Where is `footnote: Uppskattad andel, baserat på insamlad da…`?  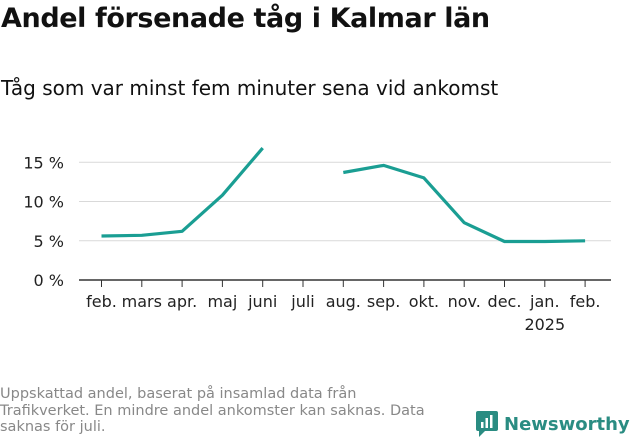 footnote: Uppskattad andel, baserat på insamlad da… is located at coordinates (212, 410).